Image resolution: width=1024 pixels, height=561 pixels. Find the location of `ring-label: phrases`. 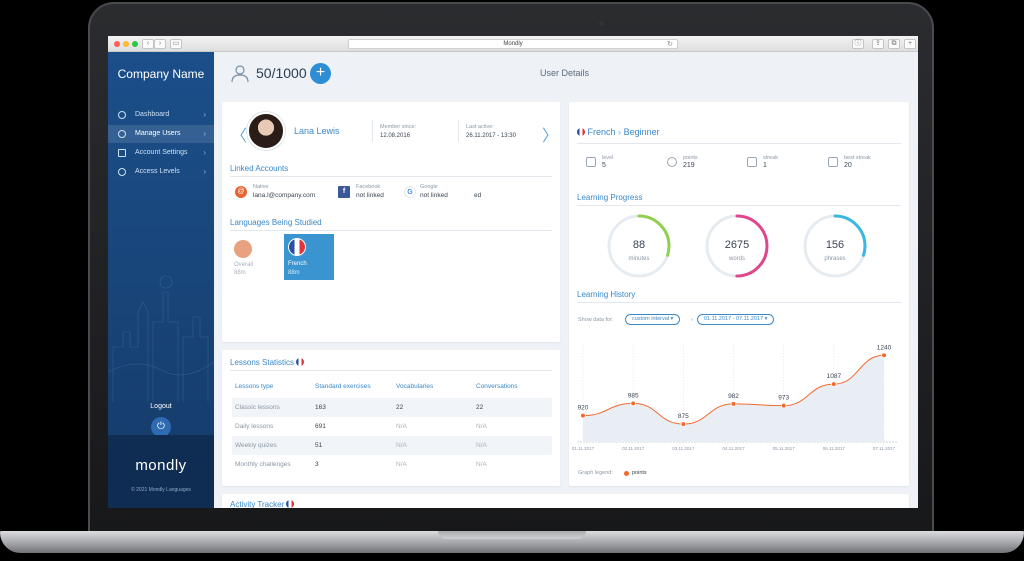

ring-label: phrases is located at coordinates (834, 259).